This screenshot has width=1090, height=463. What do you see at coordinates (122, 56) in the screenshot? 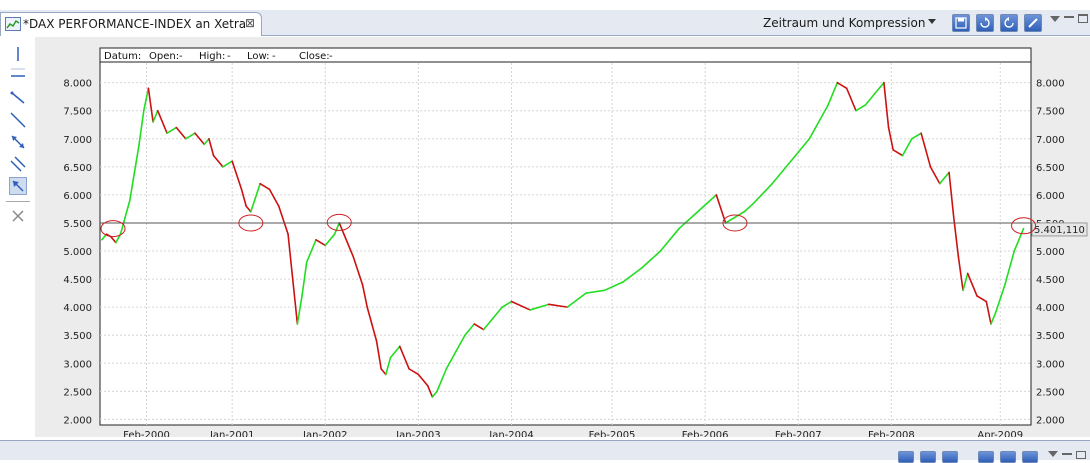
I see `datum-label: Datum:` at bounding box center [122, 56].